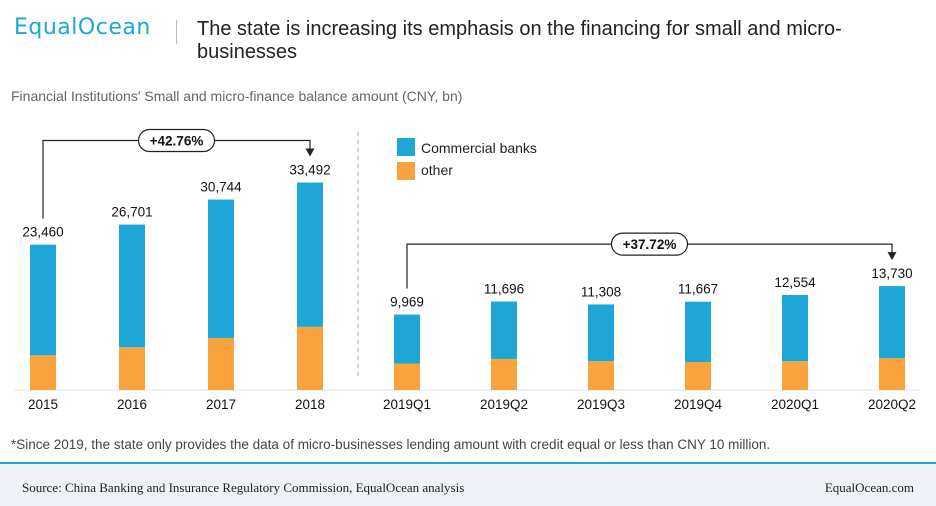  Describe the element at coordinates (309, 170) in the screenshot. I see `bar-total-label-2018: 33,492` at that location.